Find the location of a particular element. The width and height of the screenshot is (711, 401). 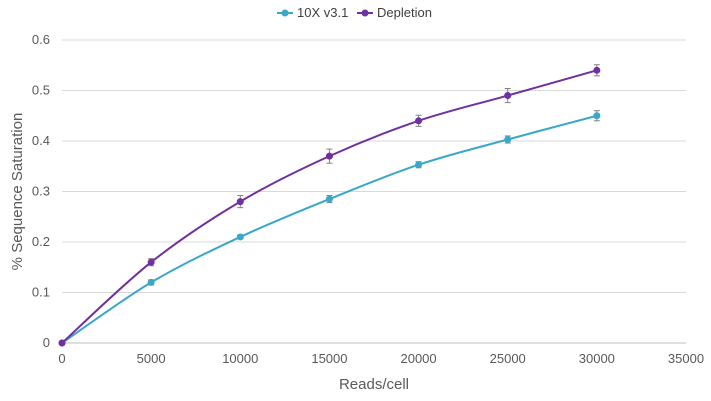

x-axis-title: Reads/cell is located at coordinates (374, 384).